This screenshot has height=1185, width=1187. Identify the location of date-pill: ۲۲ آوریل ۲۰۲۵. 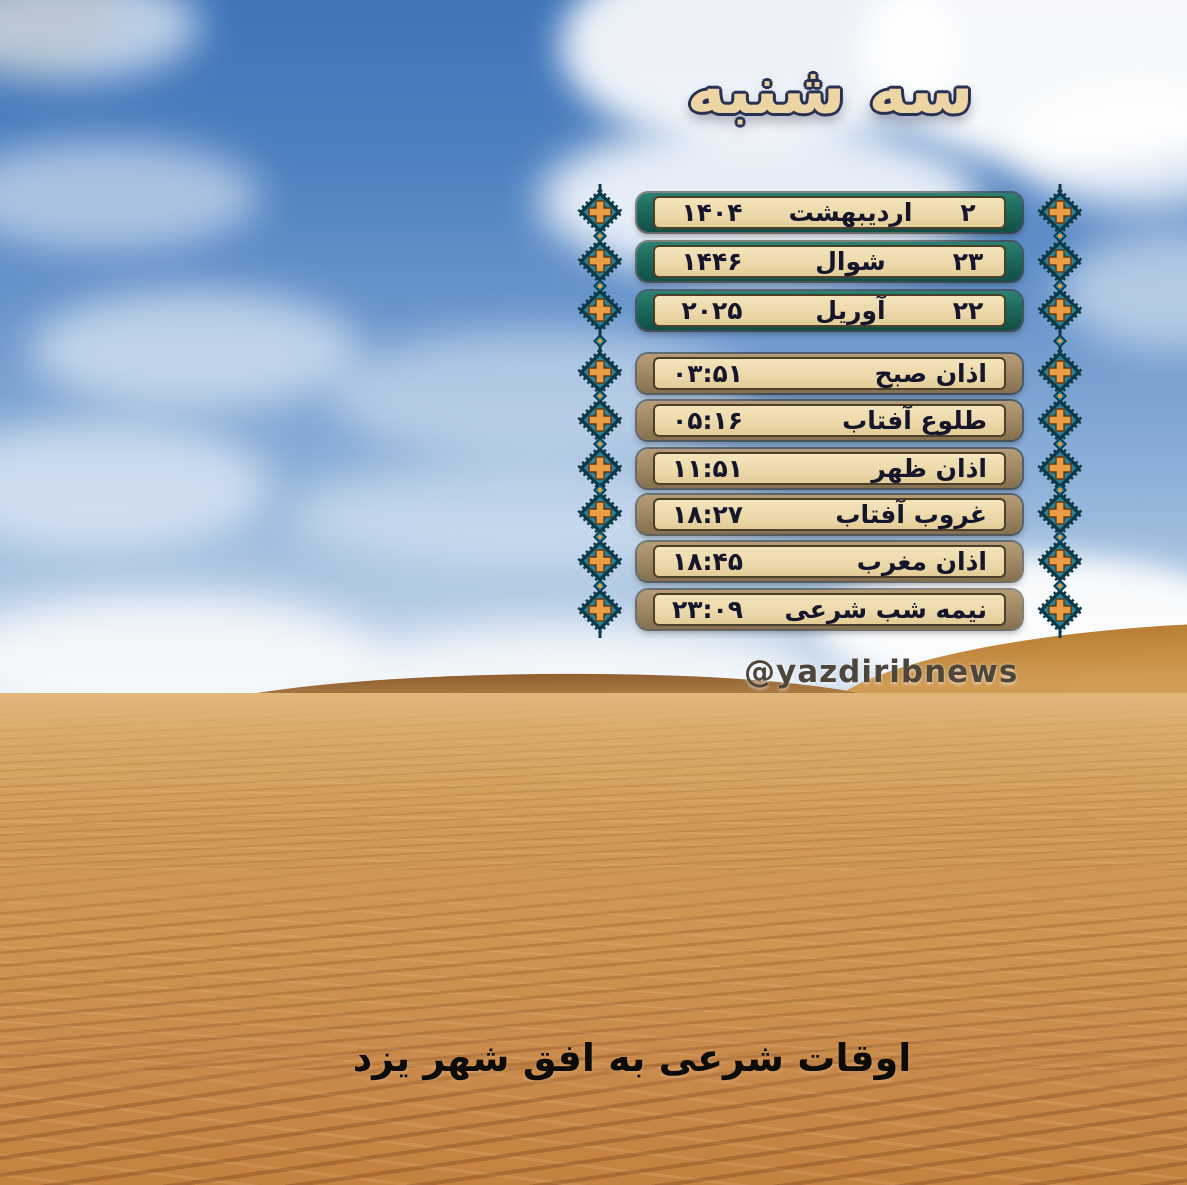
(829, 310).